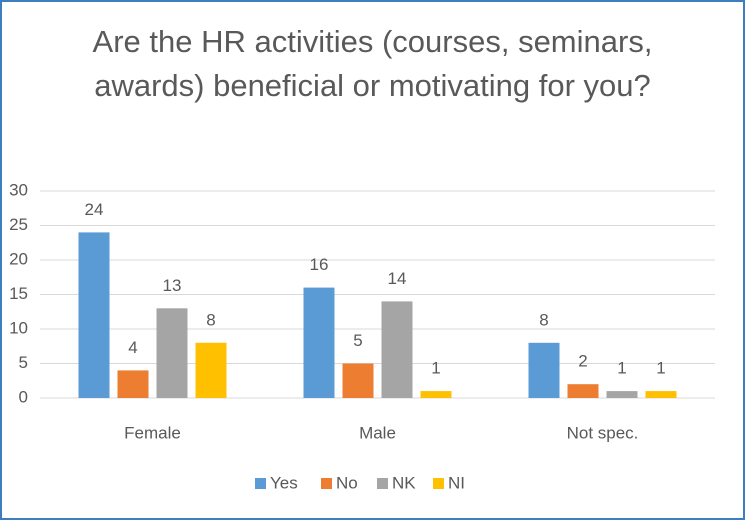 This screenshot has height=520, width=745. Describe the element at coordinates (152, 432) in the screenshot. I see `x-tick-label: Female` at that location.